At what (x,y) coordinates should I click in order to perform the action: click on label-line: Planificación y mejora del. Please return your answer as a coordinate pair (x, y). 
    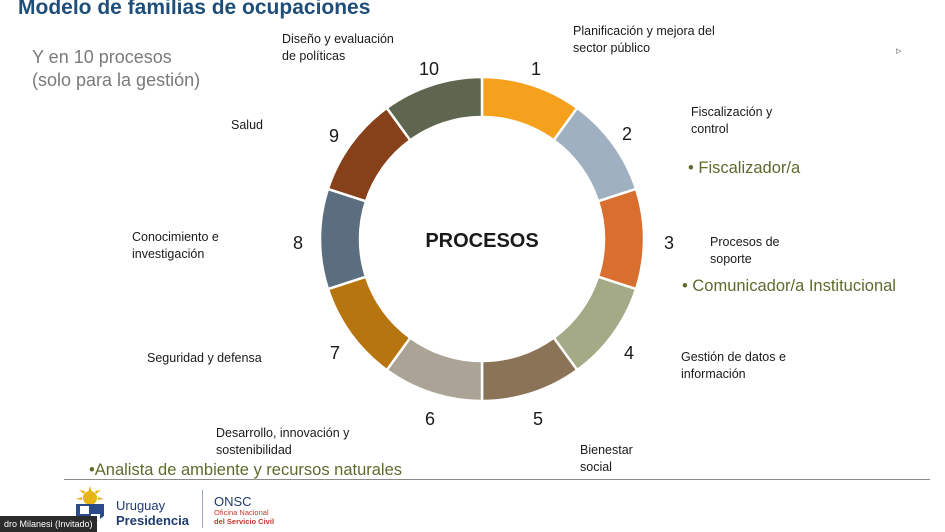
    Looking at the image, I should click on (644, 31).